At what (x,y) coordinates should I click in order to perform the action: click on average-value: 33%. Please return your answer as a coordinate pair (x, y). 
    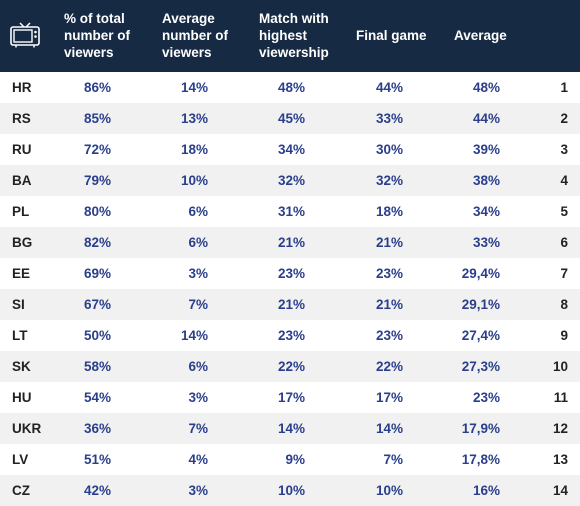
    Looking at the image, I should click on (486, 242).